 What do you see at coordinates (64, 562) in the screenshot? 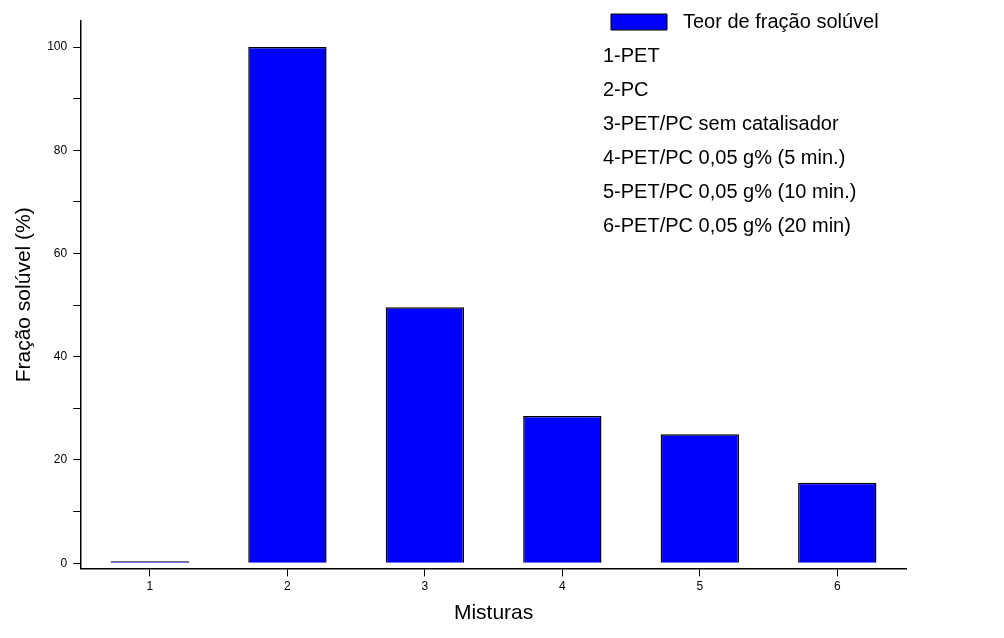
I see `y-tick-label: 0` at bounding box center [64, 562].